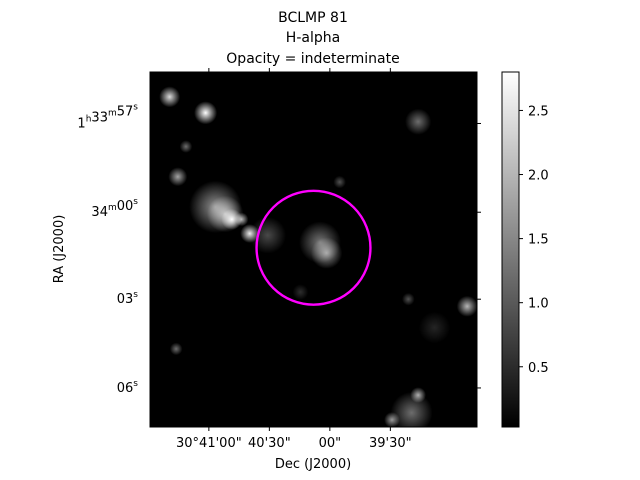 The image size is (640, 480). I want to click on colorbar-ticks: 0.5 1.0 1.5 2.0 2.5, so click(534, 240).